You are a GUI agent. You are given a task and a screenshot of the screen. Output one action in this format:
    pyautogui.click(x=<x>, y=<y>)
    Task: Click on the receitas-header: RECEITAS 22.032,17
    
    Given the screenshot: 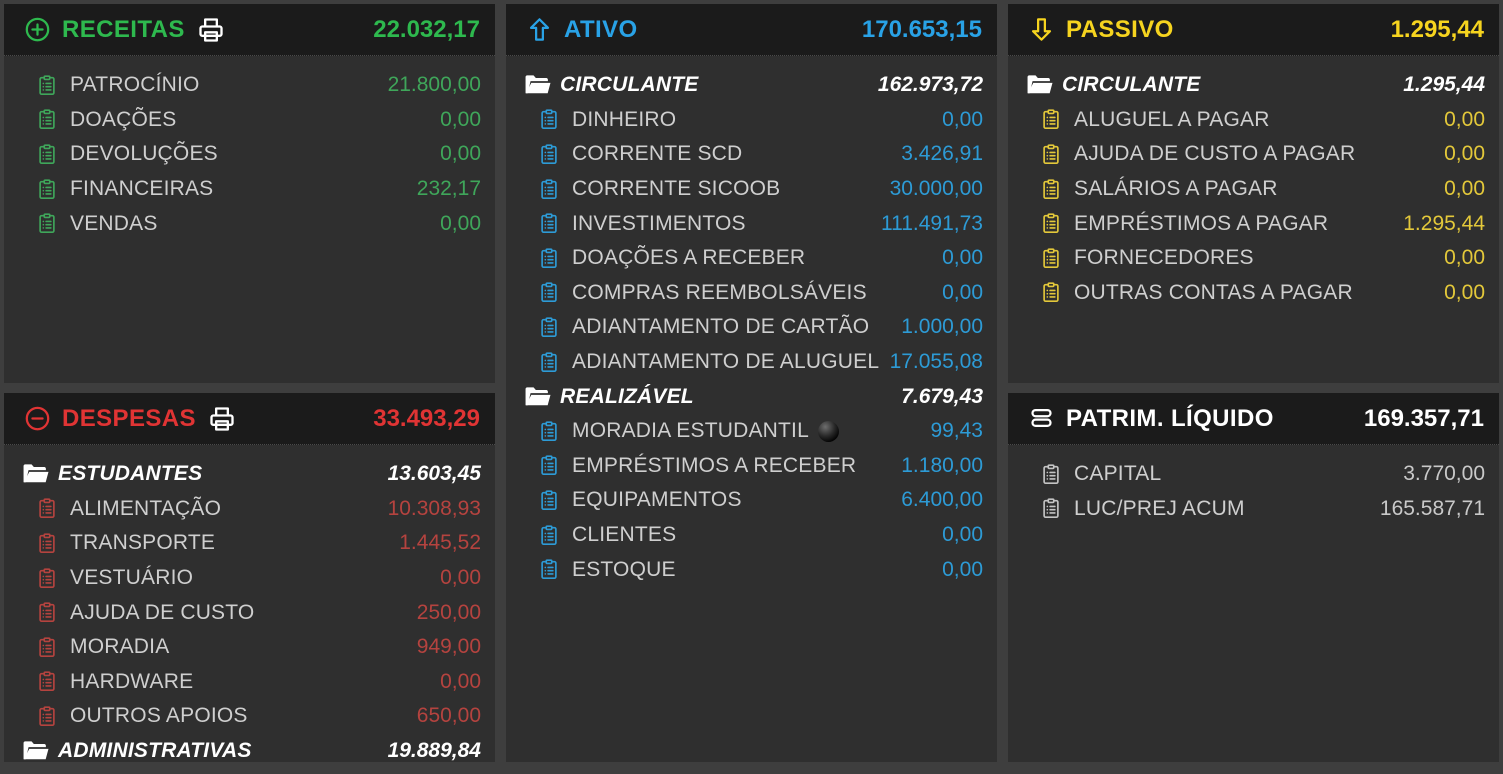 What is the action you would take?
    pyautogui.click(x=249, y=30)
    